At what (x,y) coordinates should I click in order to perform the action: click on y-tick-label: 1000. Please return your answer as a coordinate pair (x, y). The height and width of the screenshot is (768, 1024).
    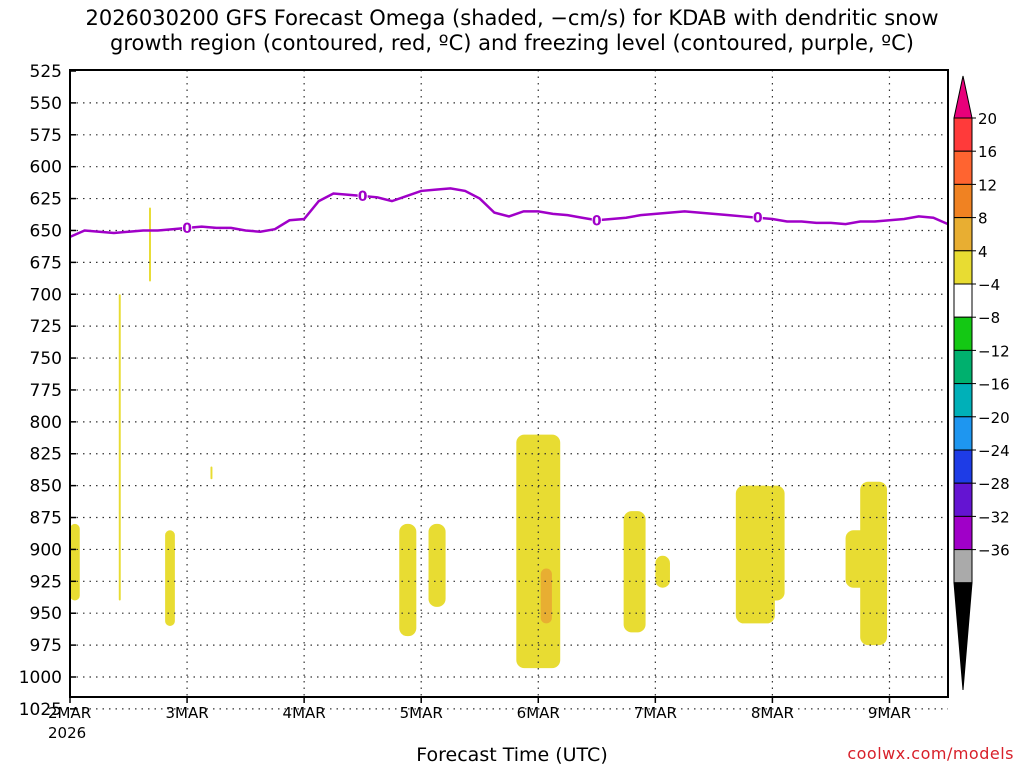
    Looking at the image, I should click on (40, 678).